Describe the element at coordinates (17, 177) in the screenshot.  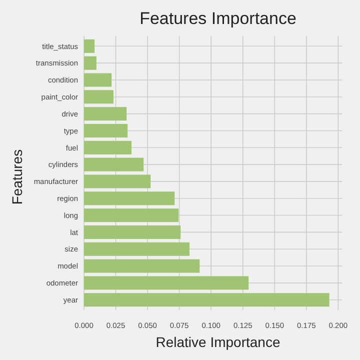
I see `y-axis-title: Features` at that location.